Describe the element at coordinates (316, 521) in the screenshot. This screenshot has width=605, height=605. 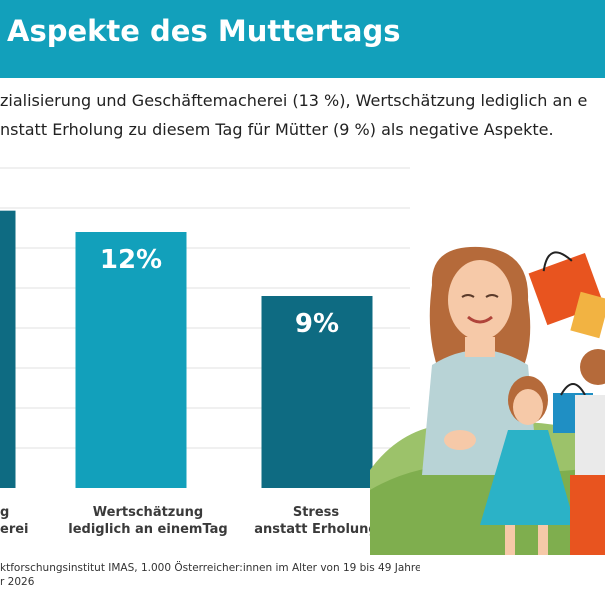
I see `category-label-2: Stress anstatt Erholung` at that location.